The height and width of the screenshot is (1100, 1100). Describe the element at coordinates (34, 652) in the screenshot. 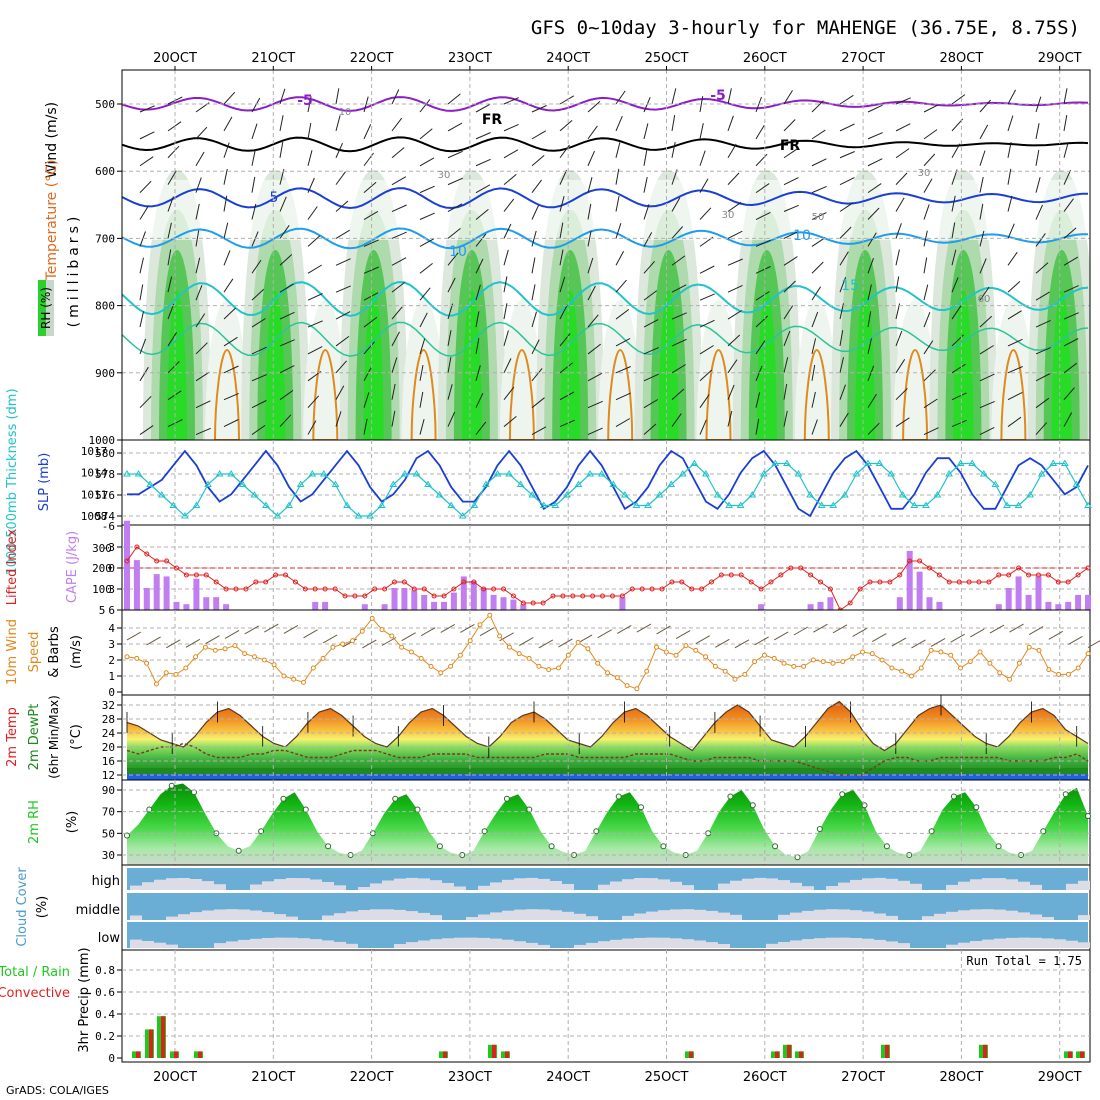

I see `wind10-label-b: Speed` at that location.